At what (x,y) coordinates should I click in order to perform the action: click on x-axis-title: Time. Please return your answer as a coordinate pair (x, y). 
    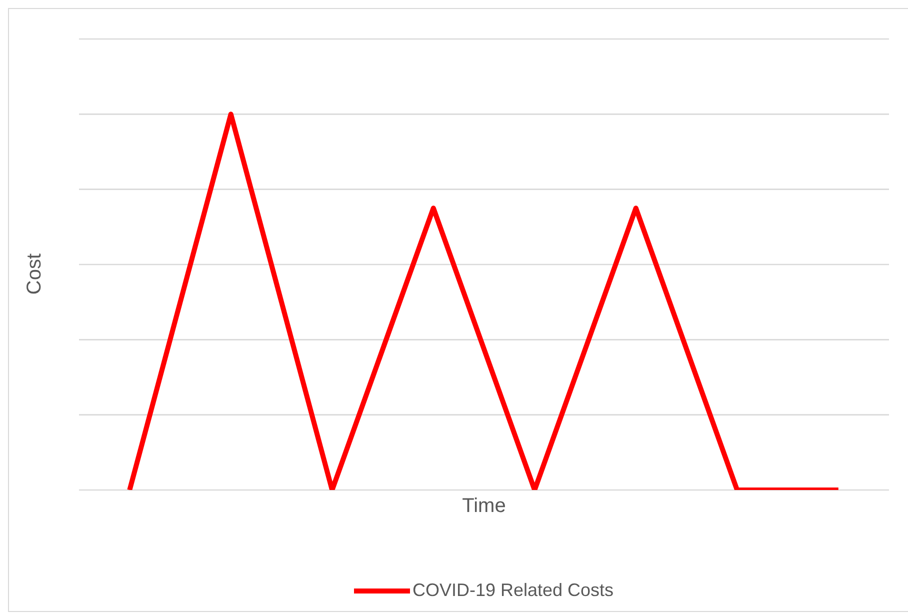
    Looking at the image, I should click on (484, 506).